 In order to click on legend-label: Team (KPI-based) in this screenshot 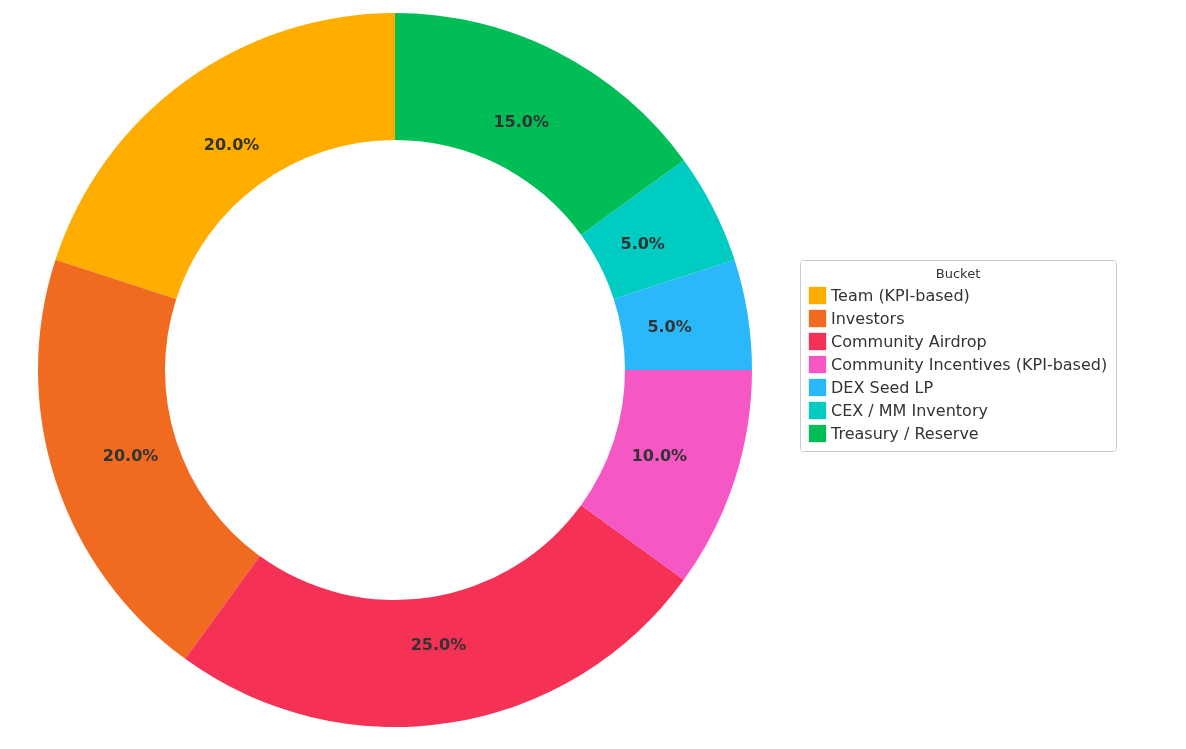, I will do `click(900, 295)`.